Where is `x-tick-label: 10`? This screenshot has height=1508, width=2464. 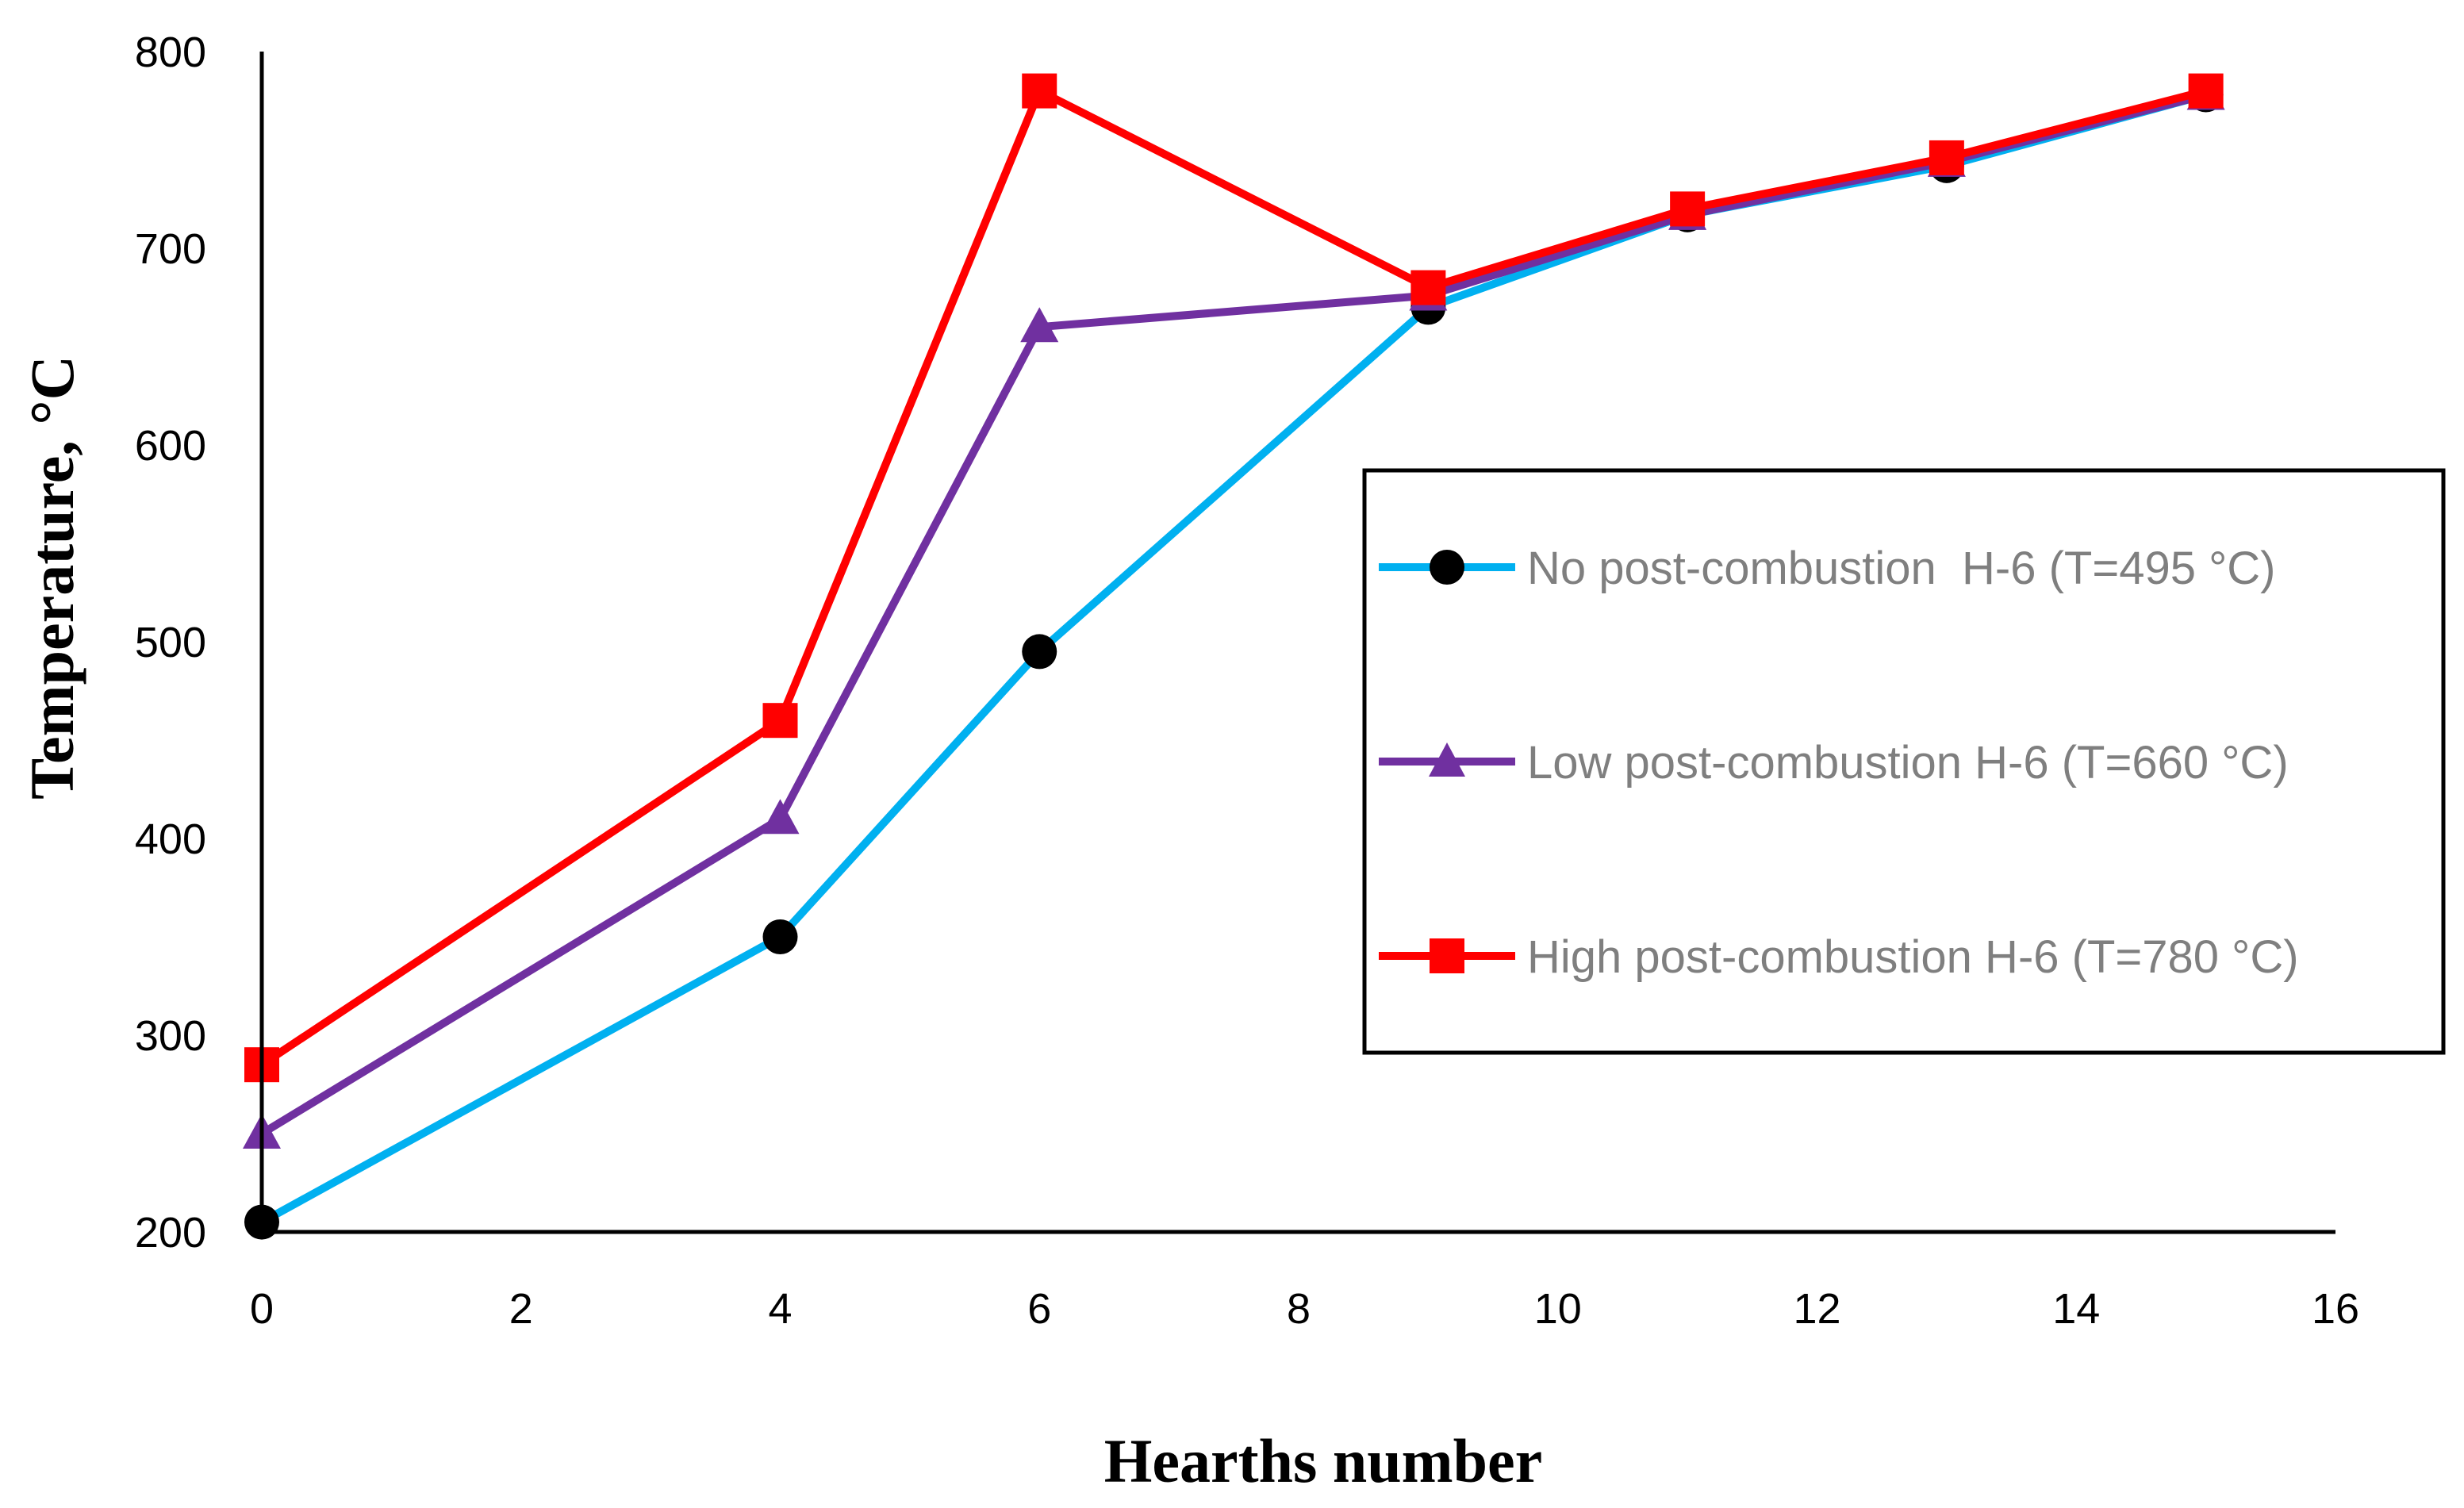
x-tick-label: 10 is located at coordinates (1558, 1309).